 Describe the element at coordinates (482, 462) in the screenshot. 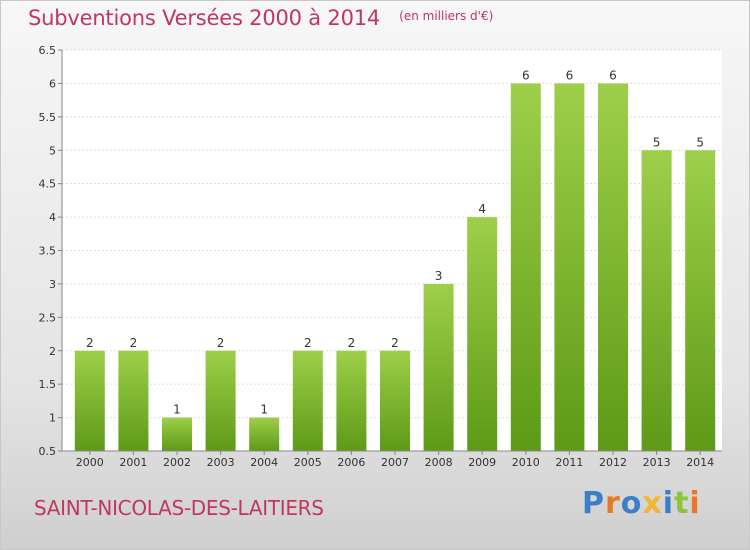

I see `x-tick-label: 2009` at that location.